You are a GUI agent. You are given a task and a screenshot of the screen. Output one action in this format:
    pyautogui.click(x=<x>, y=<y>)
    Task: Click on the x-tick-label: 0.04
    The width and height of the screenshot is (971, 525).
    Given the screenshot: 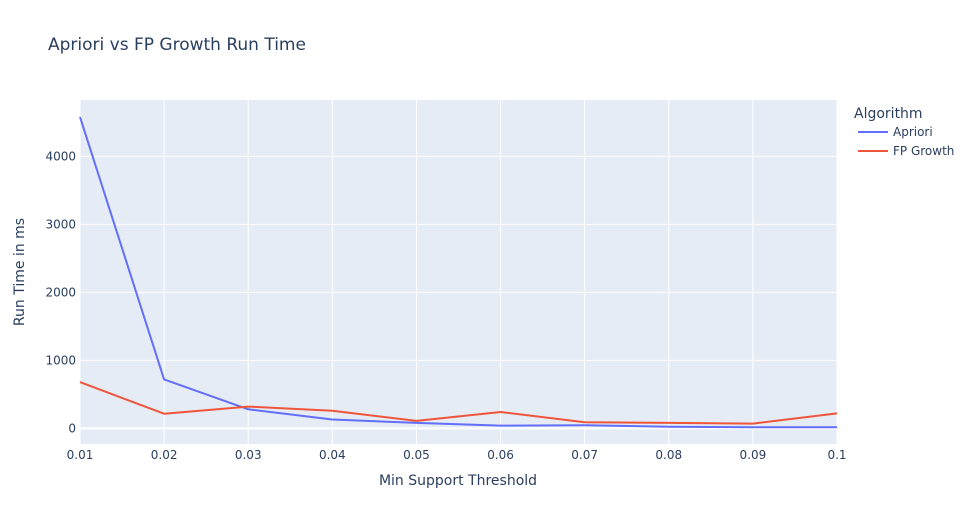 What is the action you would take?
    pyautogui.click(x=332, y=455)
    